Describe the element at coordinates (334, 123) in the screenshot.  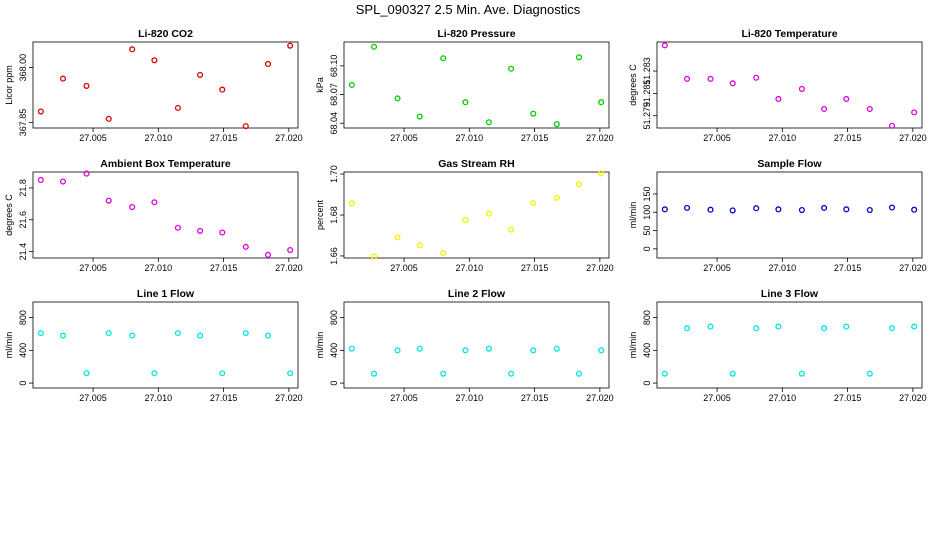
I see `y-tick-label: 68.04` at that location.